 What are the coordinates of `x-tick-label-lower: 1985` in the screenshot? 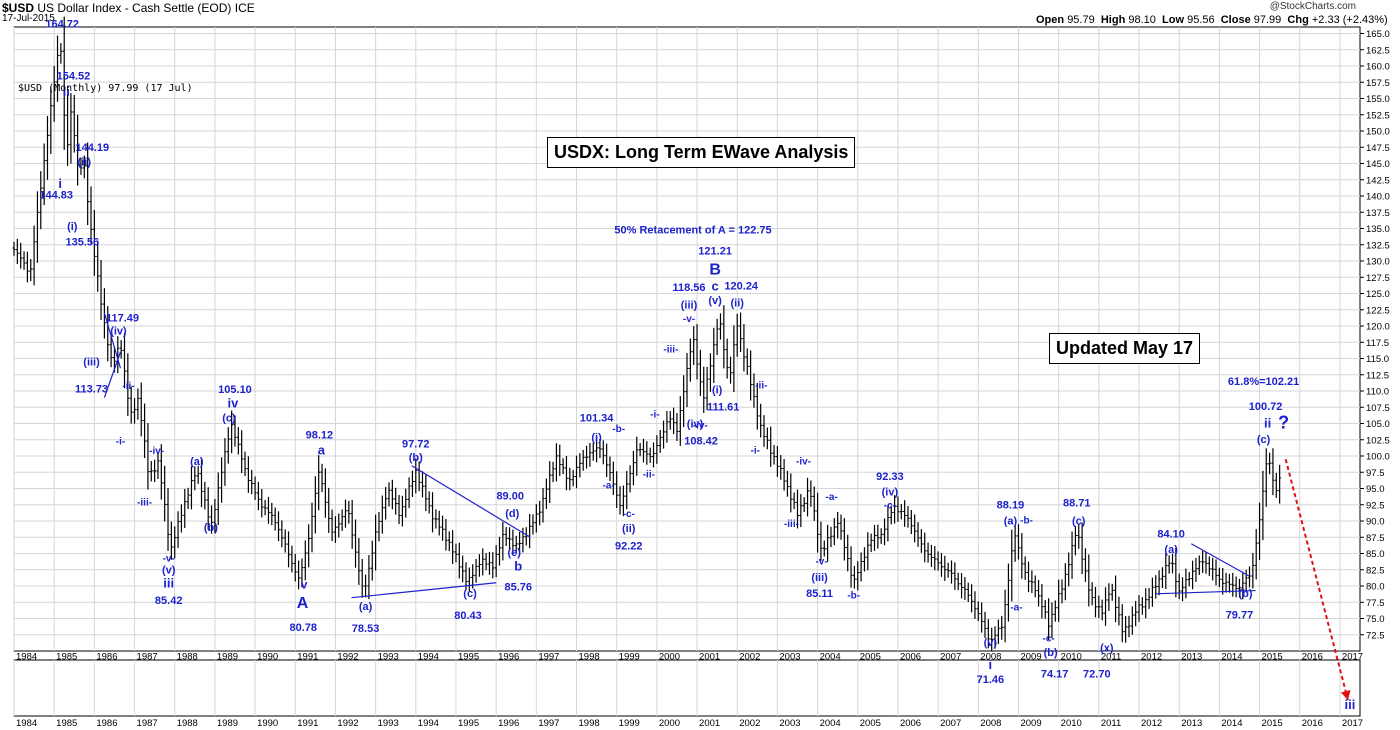 It's located at (66, 723).